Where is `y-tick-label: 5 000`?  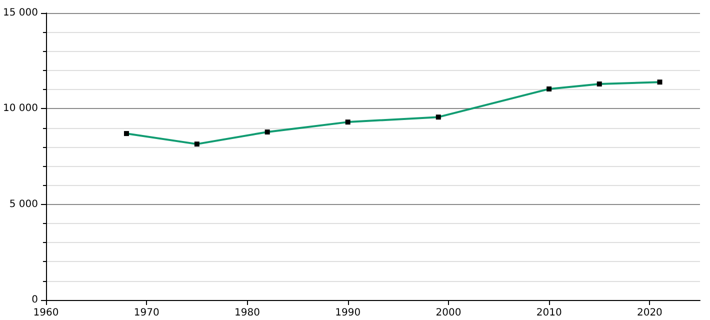 y-tick-label: 5 000 is located at coordinates (23, 204).